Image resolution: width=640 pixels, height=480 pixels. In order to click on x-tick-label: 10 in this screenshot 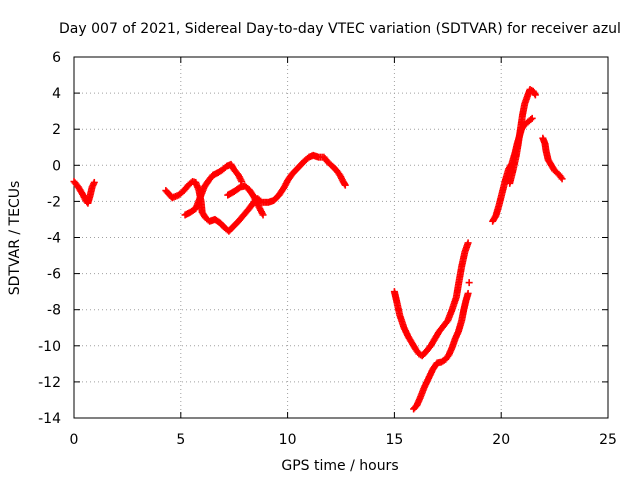, I will do `click(288, 440)`.